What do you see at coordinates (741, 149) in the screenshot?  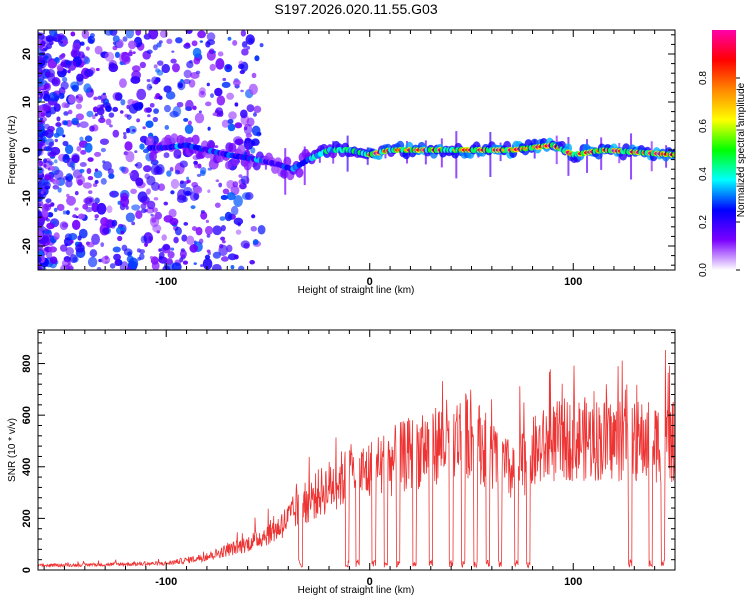 I see `colorbar-label: Normalized spectral amplitude` at bounding box center [741, 149].